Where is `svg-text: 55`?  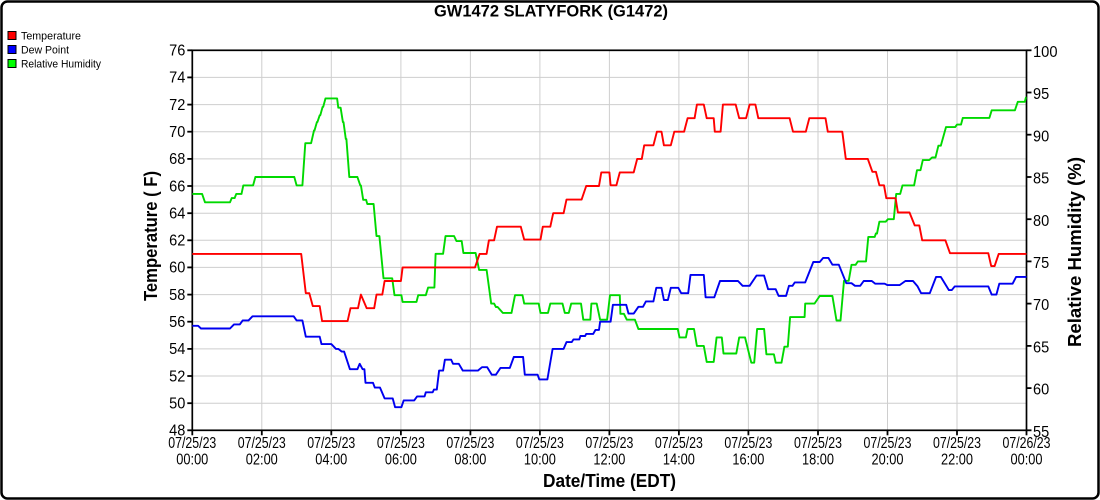
svg-text: 55 is located at coordinates (1041, 432).